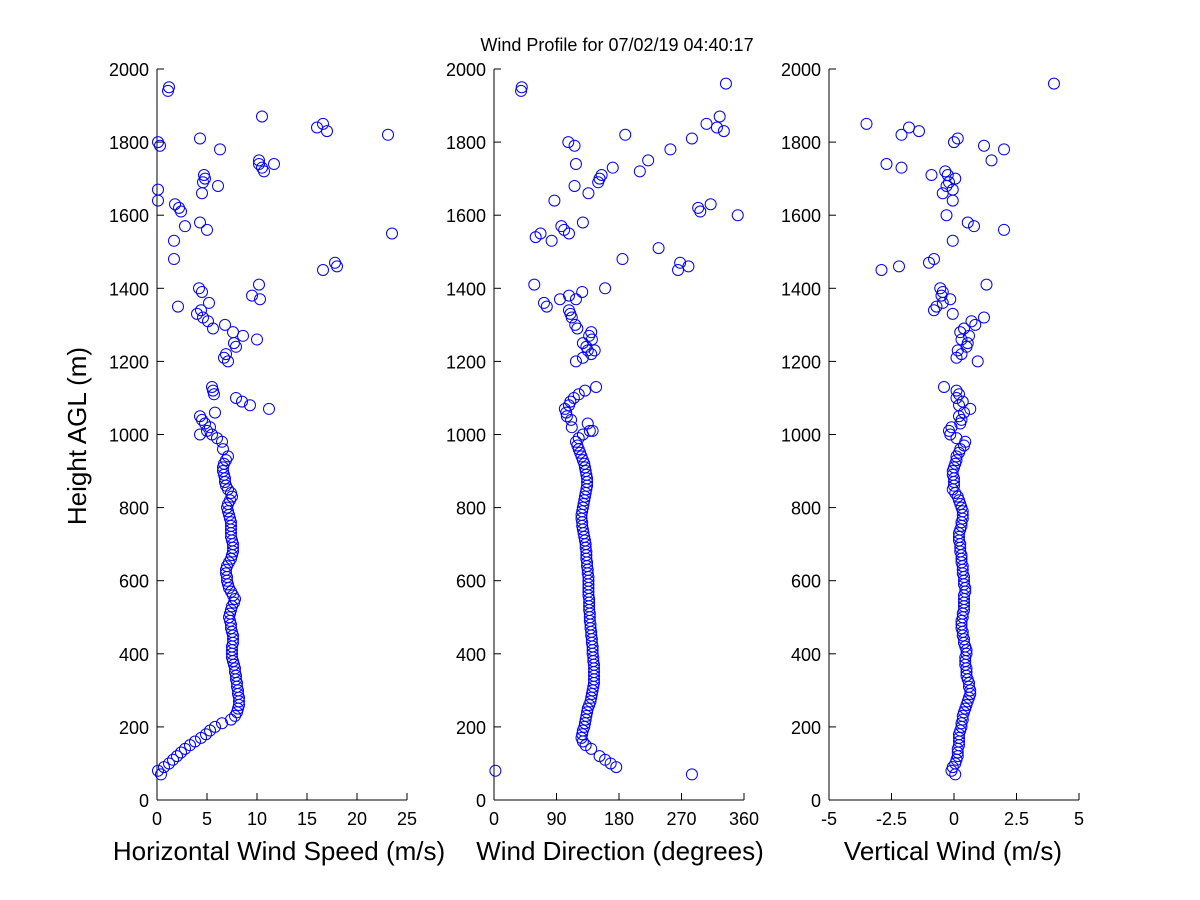 Image resolution: width=1200 pixels, height=900 pixels. What do you see at coordinates (953, 851) in the screenshot?
I see `x-axis-label-vertical-wind: Vertical Wind (m/s)` at bounding box center [953, 851].